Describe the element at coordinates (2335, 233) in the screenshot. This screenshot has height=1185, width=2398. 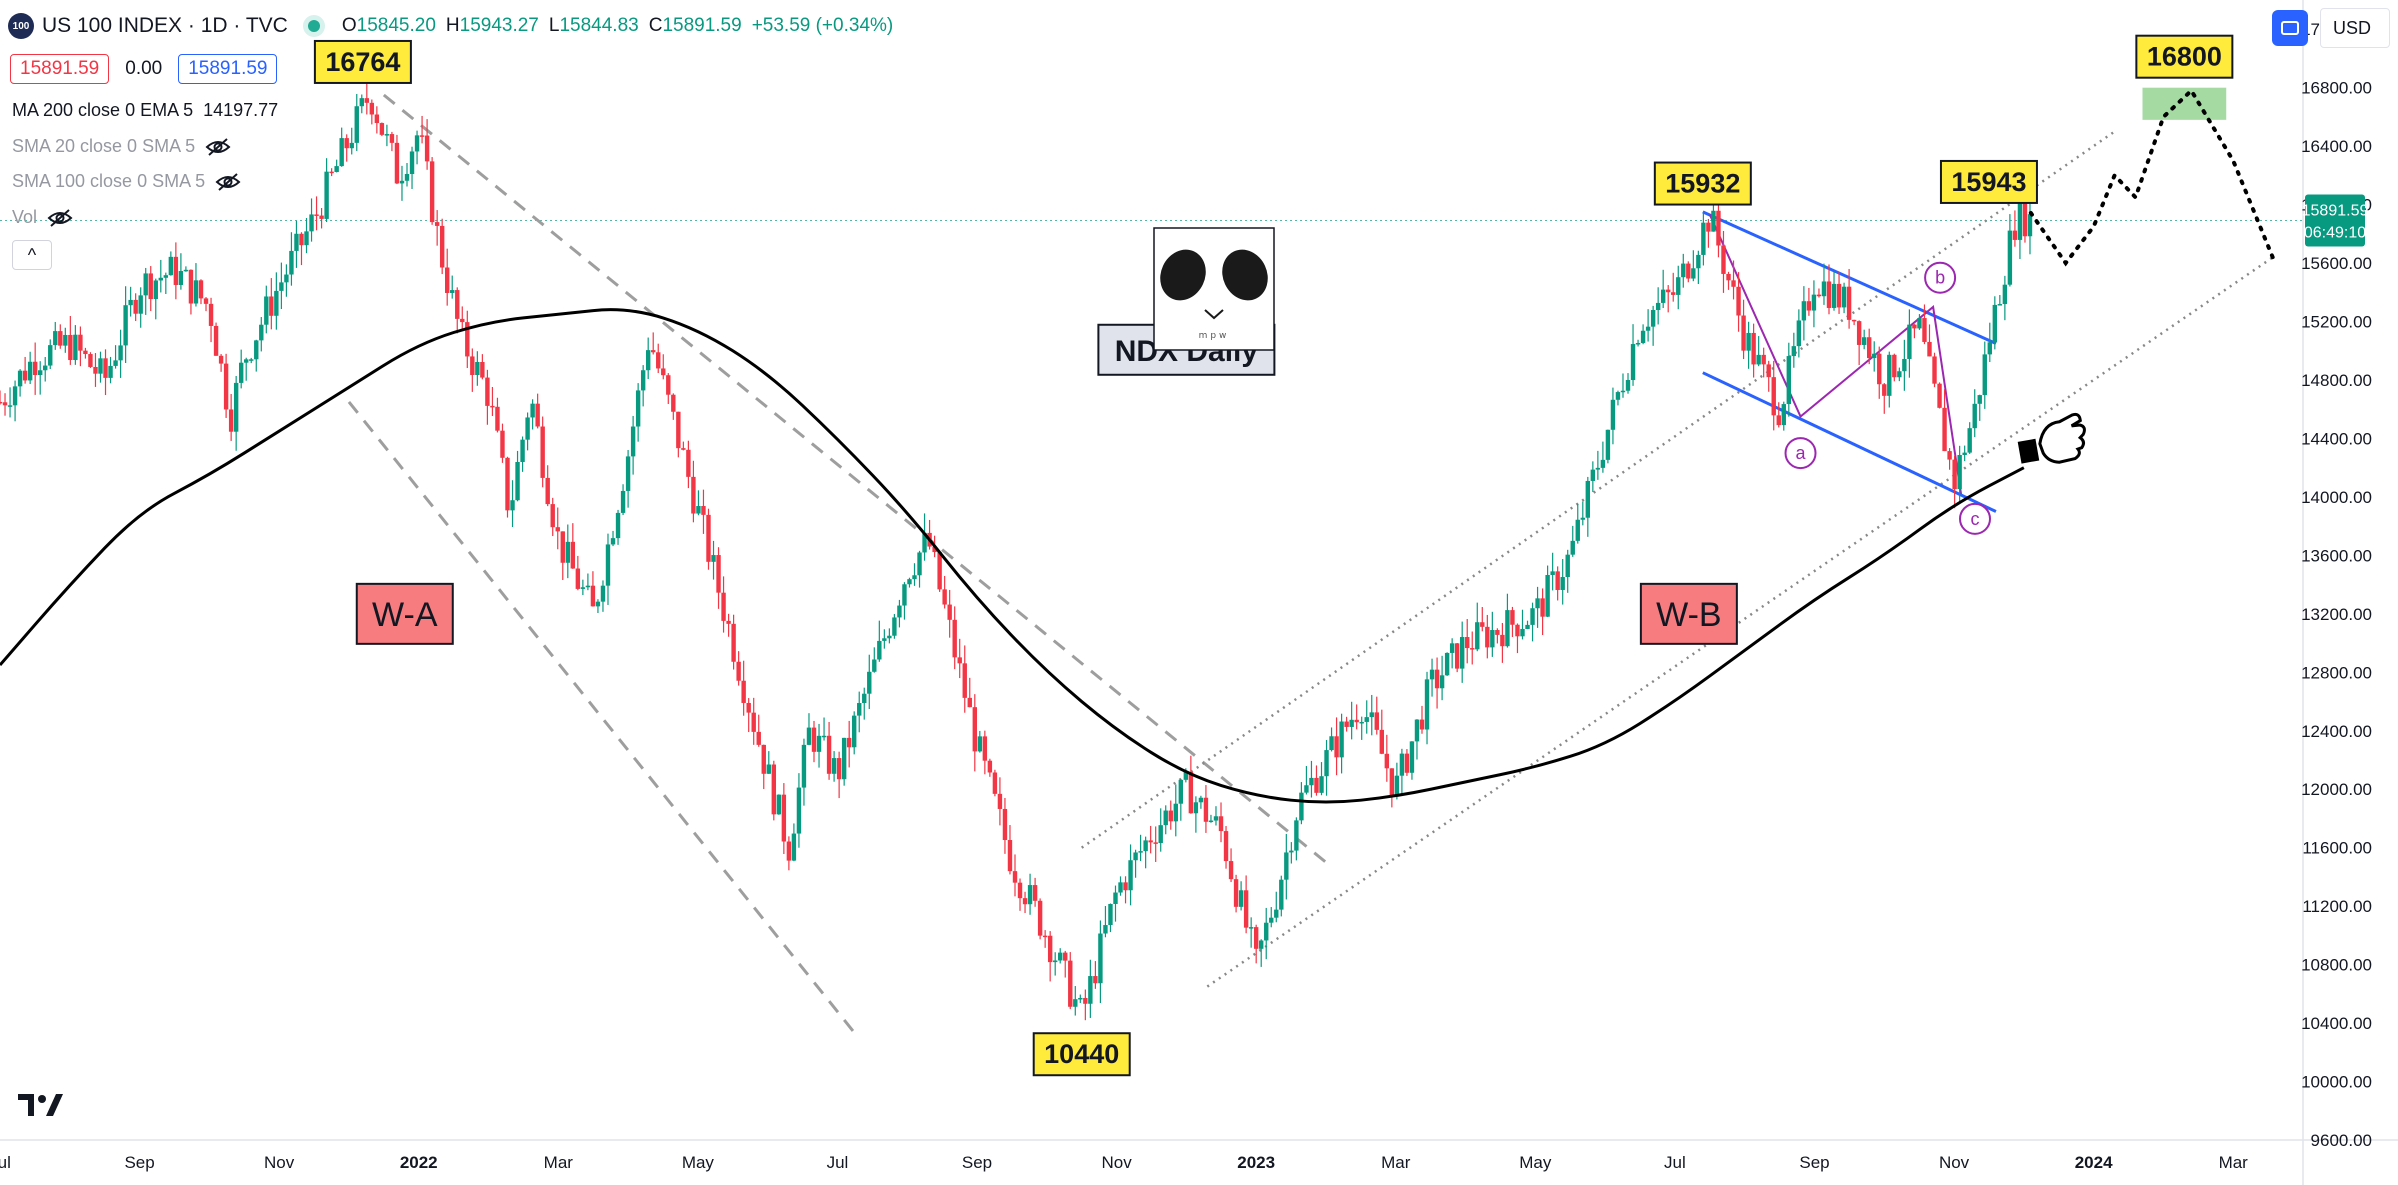
I see `bar-countdown: 06:49:10` at that location.